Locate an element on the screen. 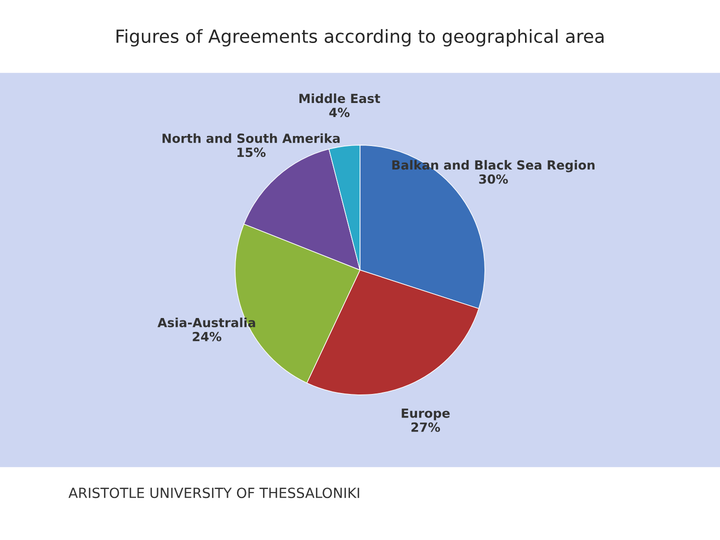  slice-label: Europe is located at coordinates (426, 414).